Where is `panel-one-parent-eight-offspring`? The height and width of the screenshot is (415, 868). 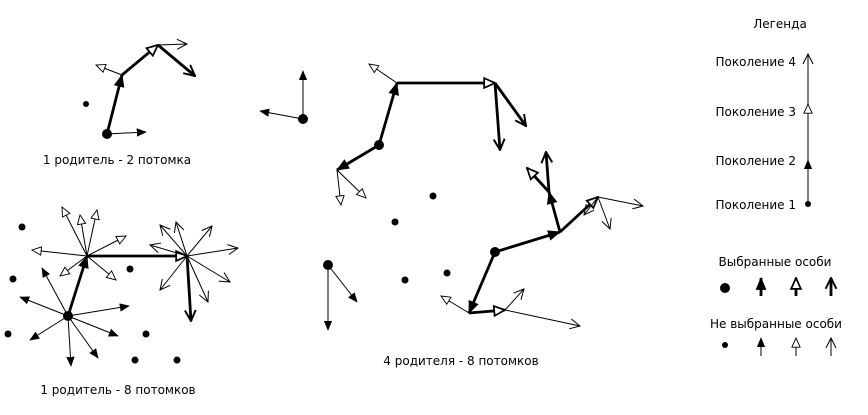 panel-one-parent-eight-offspring is located at coordinates (121, 287).